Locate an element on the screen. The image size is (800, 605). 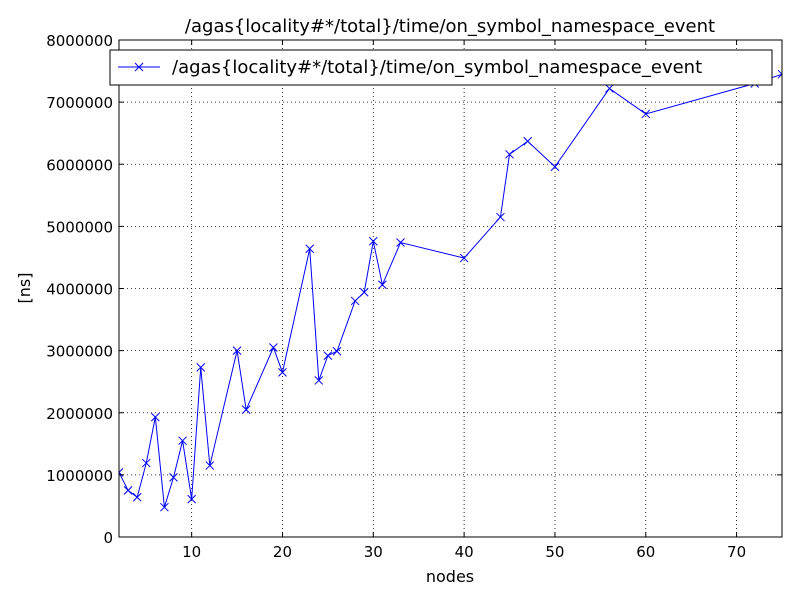
x-tick-label: 40 is located at coordinates (464, 552).